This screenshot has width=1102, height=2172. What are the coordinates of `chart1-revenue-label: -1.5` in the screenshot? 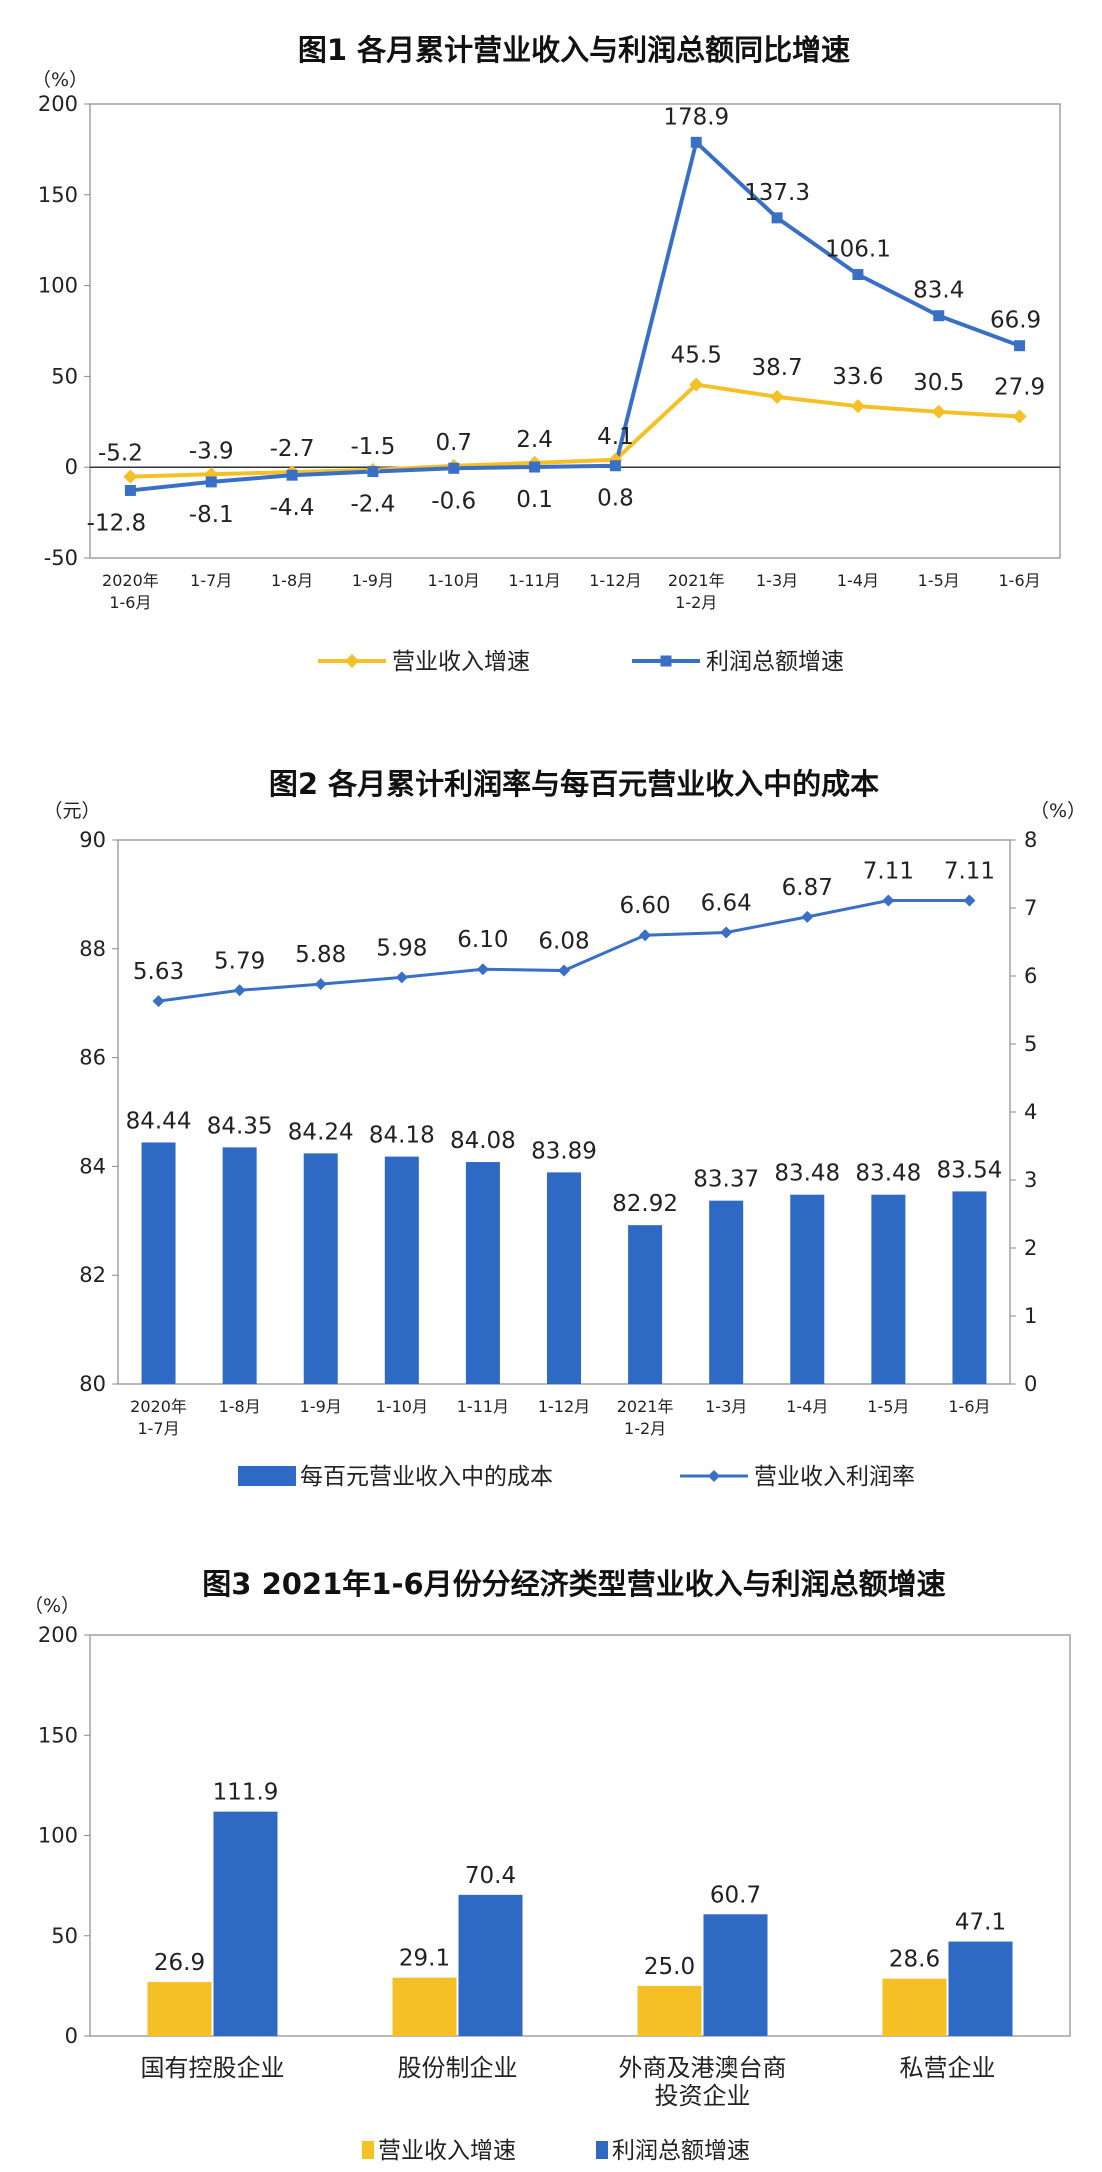 It's located at (372, 447).